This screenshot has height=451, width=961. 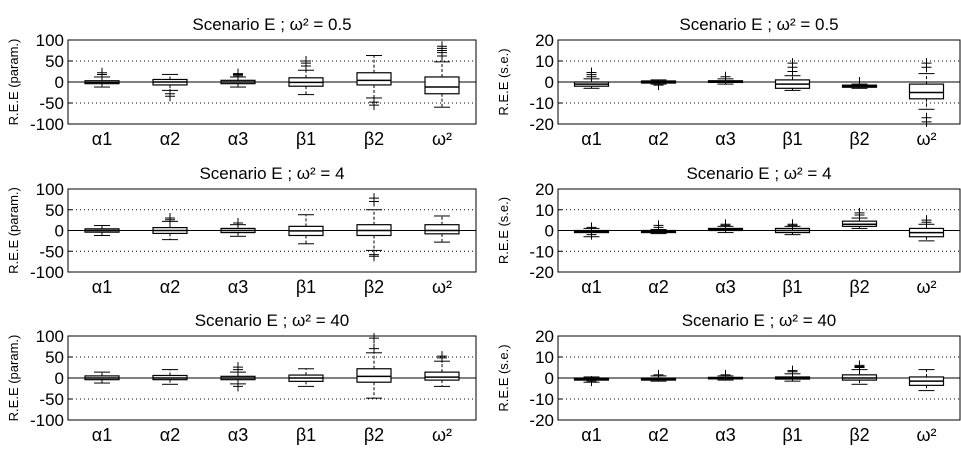 What do you see at coordinates (758, 24) in the screenshot?
I see `panel-title: Scenario E ; ω² = 0.5` at bounding box center [758, 24].